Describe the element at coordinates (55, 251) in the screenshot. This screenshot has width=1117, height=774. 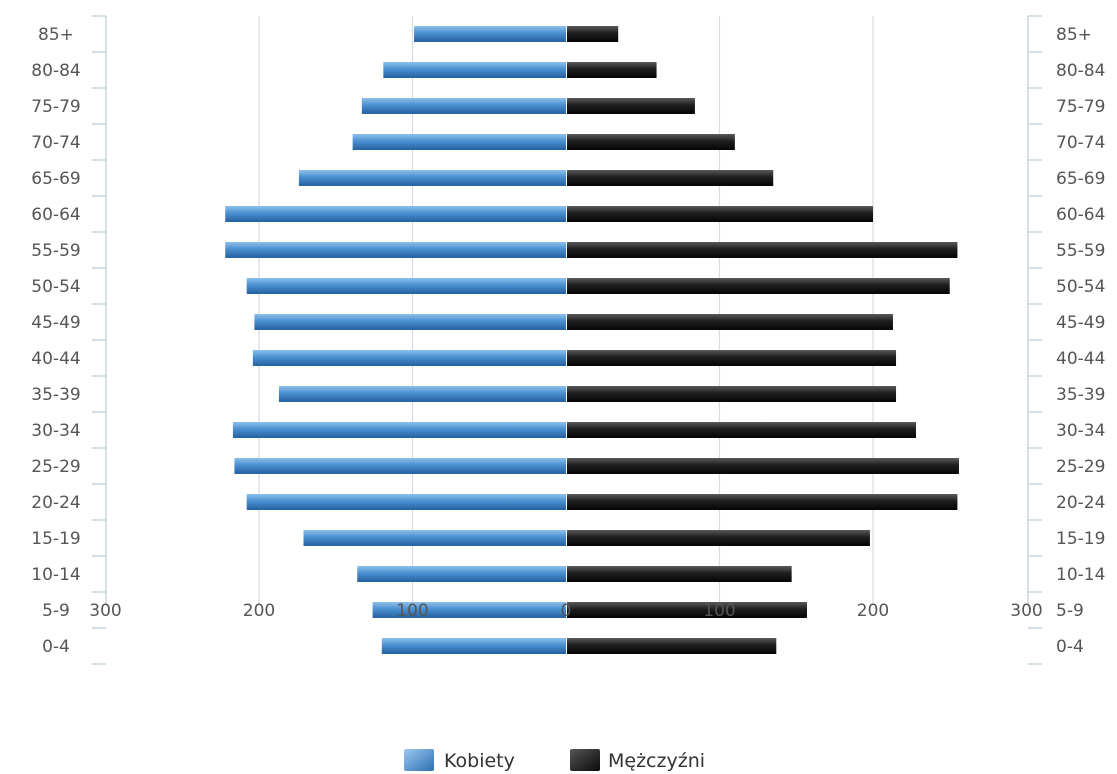
I see `left-category-label: 55-59` at that location.